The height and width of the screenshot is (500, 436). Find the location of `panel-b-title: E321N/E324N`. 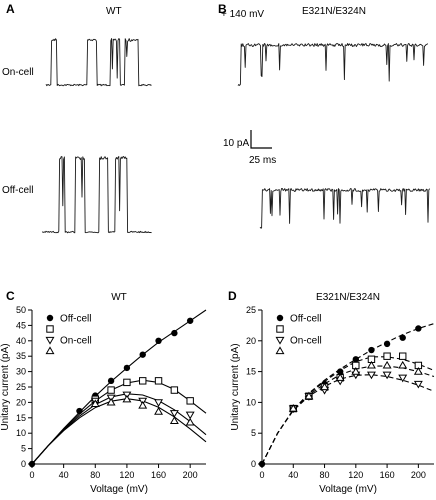

panel-b-title: E321N/E324N is located at coordinates (334, 11).